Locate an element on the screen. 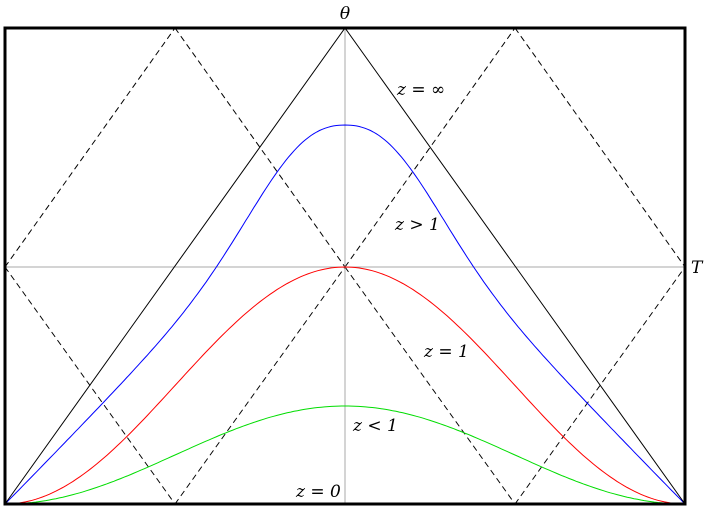 This screenshot has height=506, width=708. label-z-less-than-one: z < 1 is located at coordinates (375, 426).